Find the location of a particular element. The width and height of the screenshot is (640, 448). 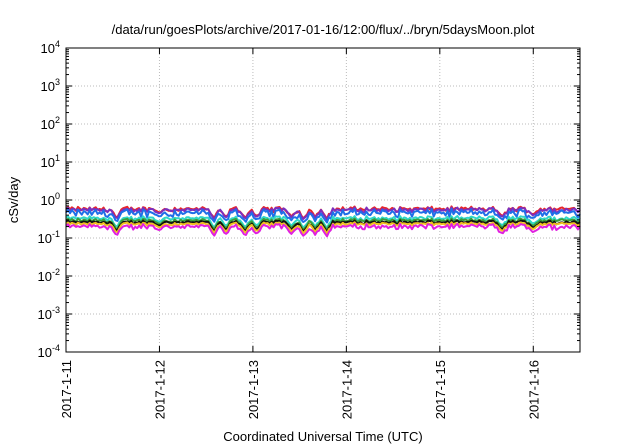

y-tick-label: 10³ is located at coordinates (50, 85).